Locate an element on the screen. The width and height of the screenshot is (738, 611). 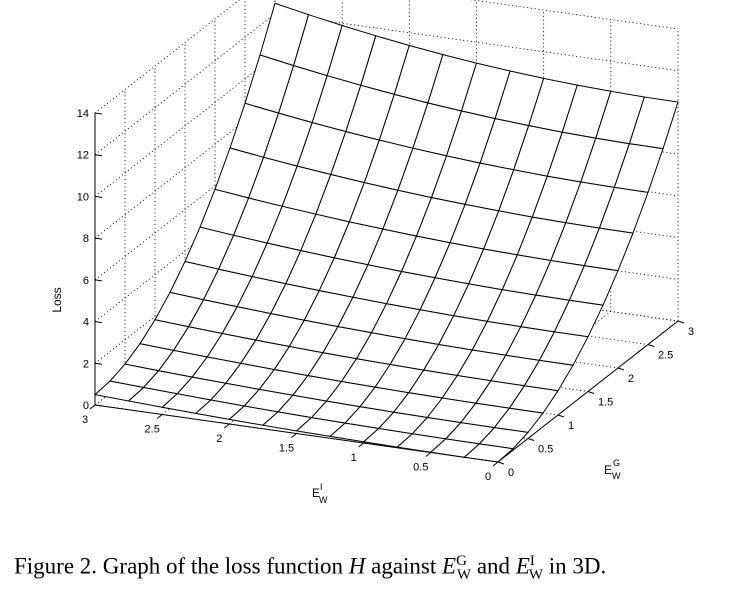
x-tick-label: 0 is located at coordinates (488, 477).